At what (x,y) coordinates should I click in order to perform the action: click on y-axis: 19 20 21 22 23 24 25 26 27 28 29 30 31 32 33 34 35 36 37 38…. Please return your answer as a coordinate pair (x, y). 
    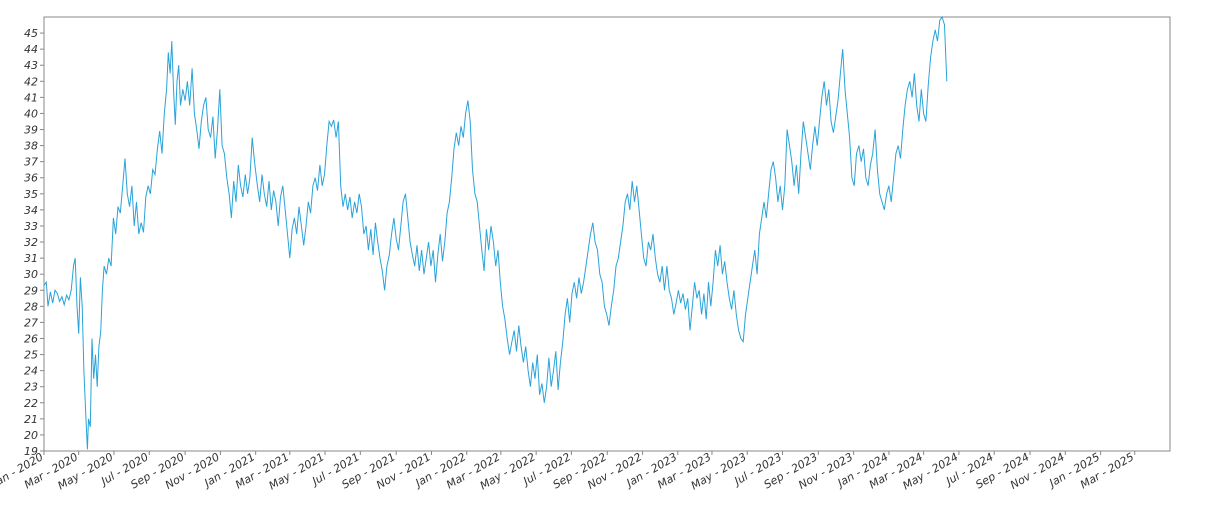
    Looking at the image, I should click on (34, 242).